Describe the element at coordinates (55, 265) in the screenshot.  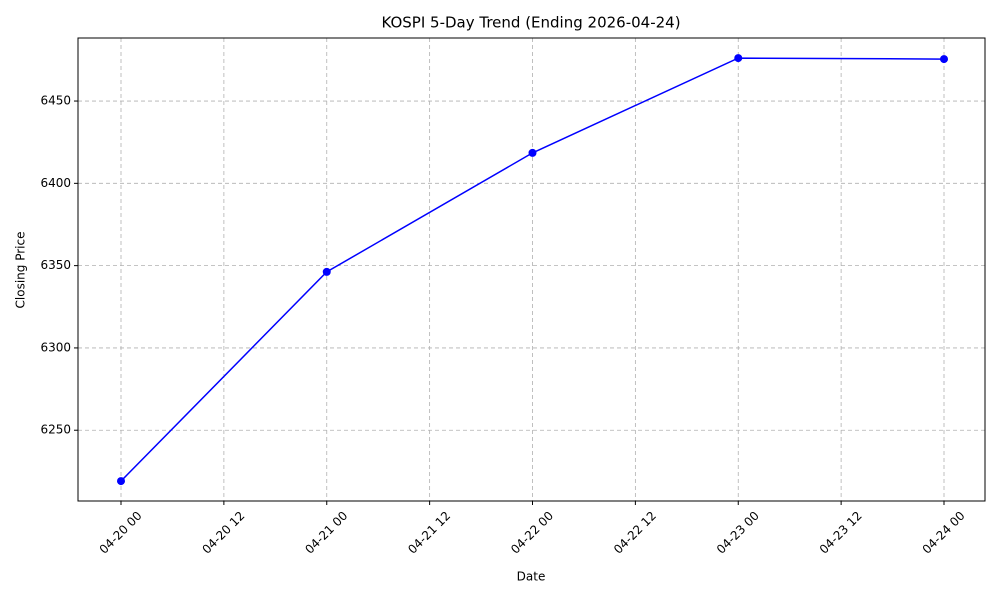
I see `y-tick-label: 6350` at that location.